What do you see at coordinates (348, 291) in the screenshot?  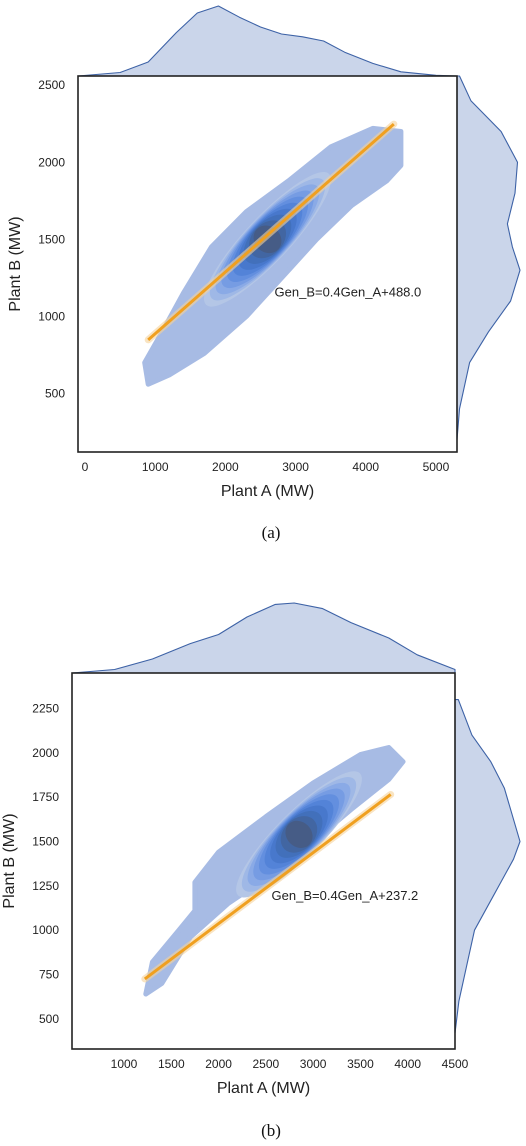 I see `regression-annotation: Gen_B=0.4Gen_A+488.0` at bounding box center [348, 291].